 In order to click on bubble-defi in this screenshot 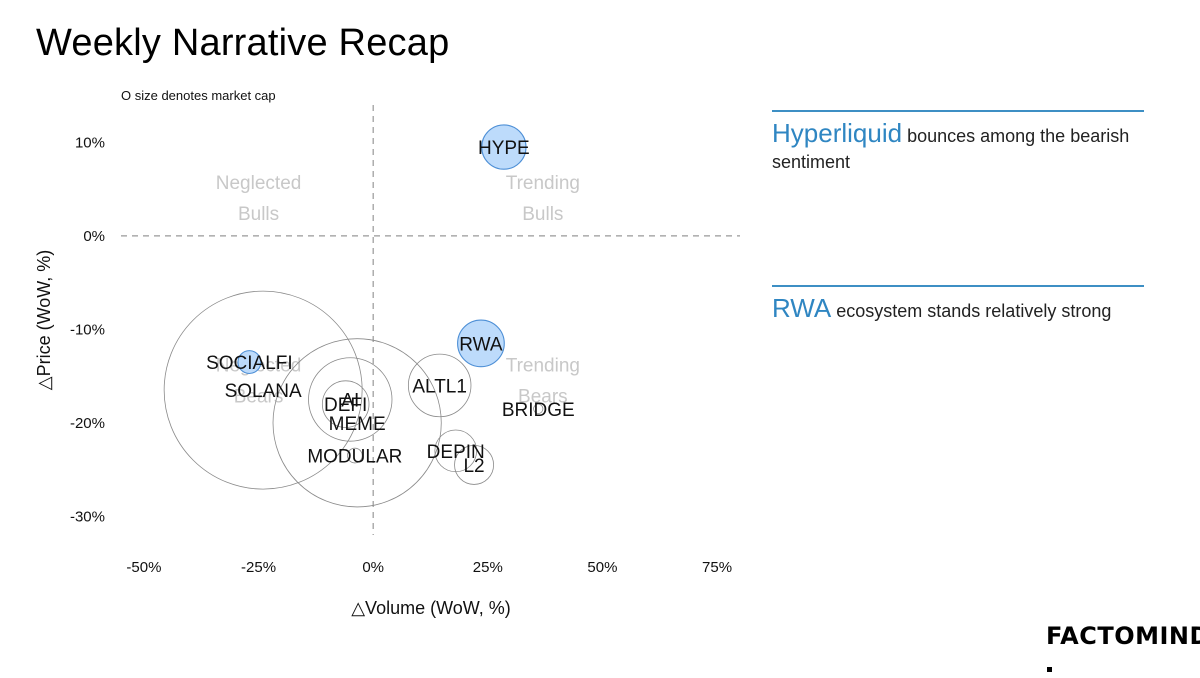, I will do `click(345, 404)`.